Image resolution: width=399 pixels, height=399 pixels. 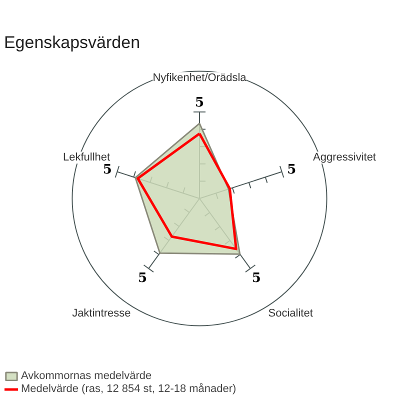 What do you see at coordinates (128, 389) in the screenshot?
I see `legend-label: Medelvärde (ras, 12 854 st, 12-18 månader)` at bounding box center [128, 389].